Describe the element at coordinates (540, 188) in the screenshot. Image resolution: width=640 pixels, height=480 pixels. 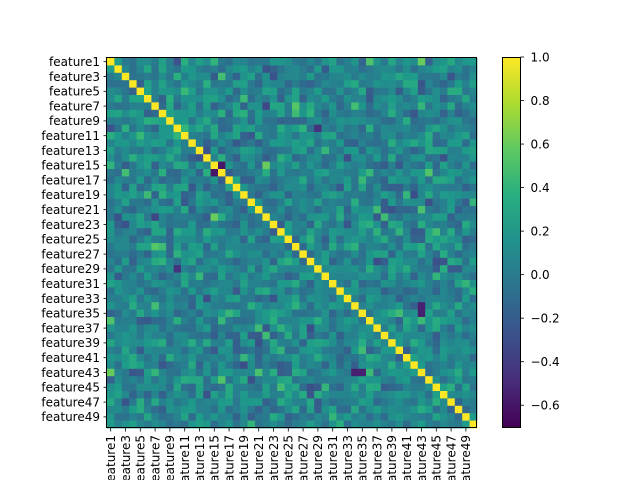
I see `colorbar-tick-label: 0.4` at that location.